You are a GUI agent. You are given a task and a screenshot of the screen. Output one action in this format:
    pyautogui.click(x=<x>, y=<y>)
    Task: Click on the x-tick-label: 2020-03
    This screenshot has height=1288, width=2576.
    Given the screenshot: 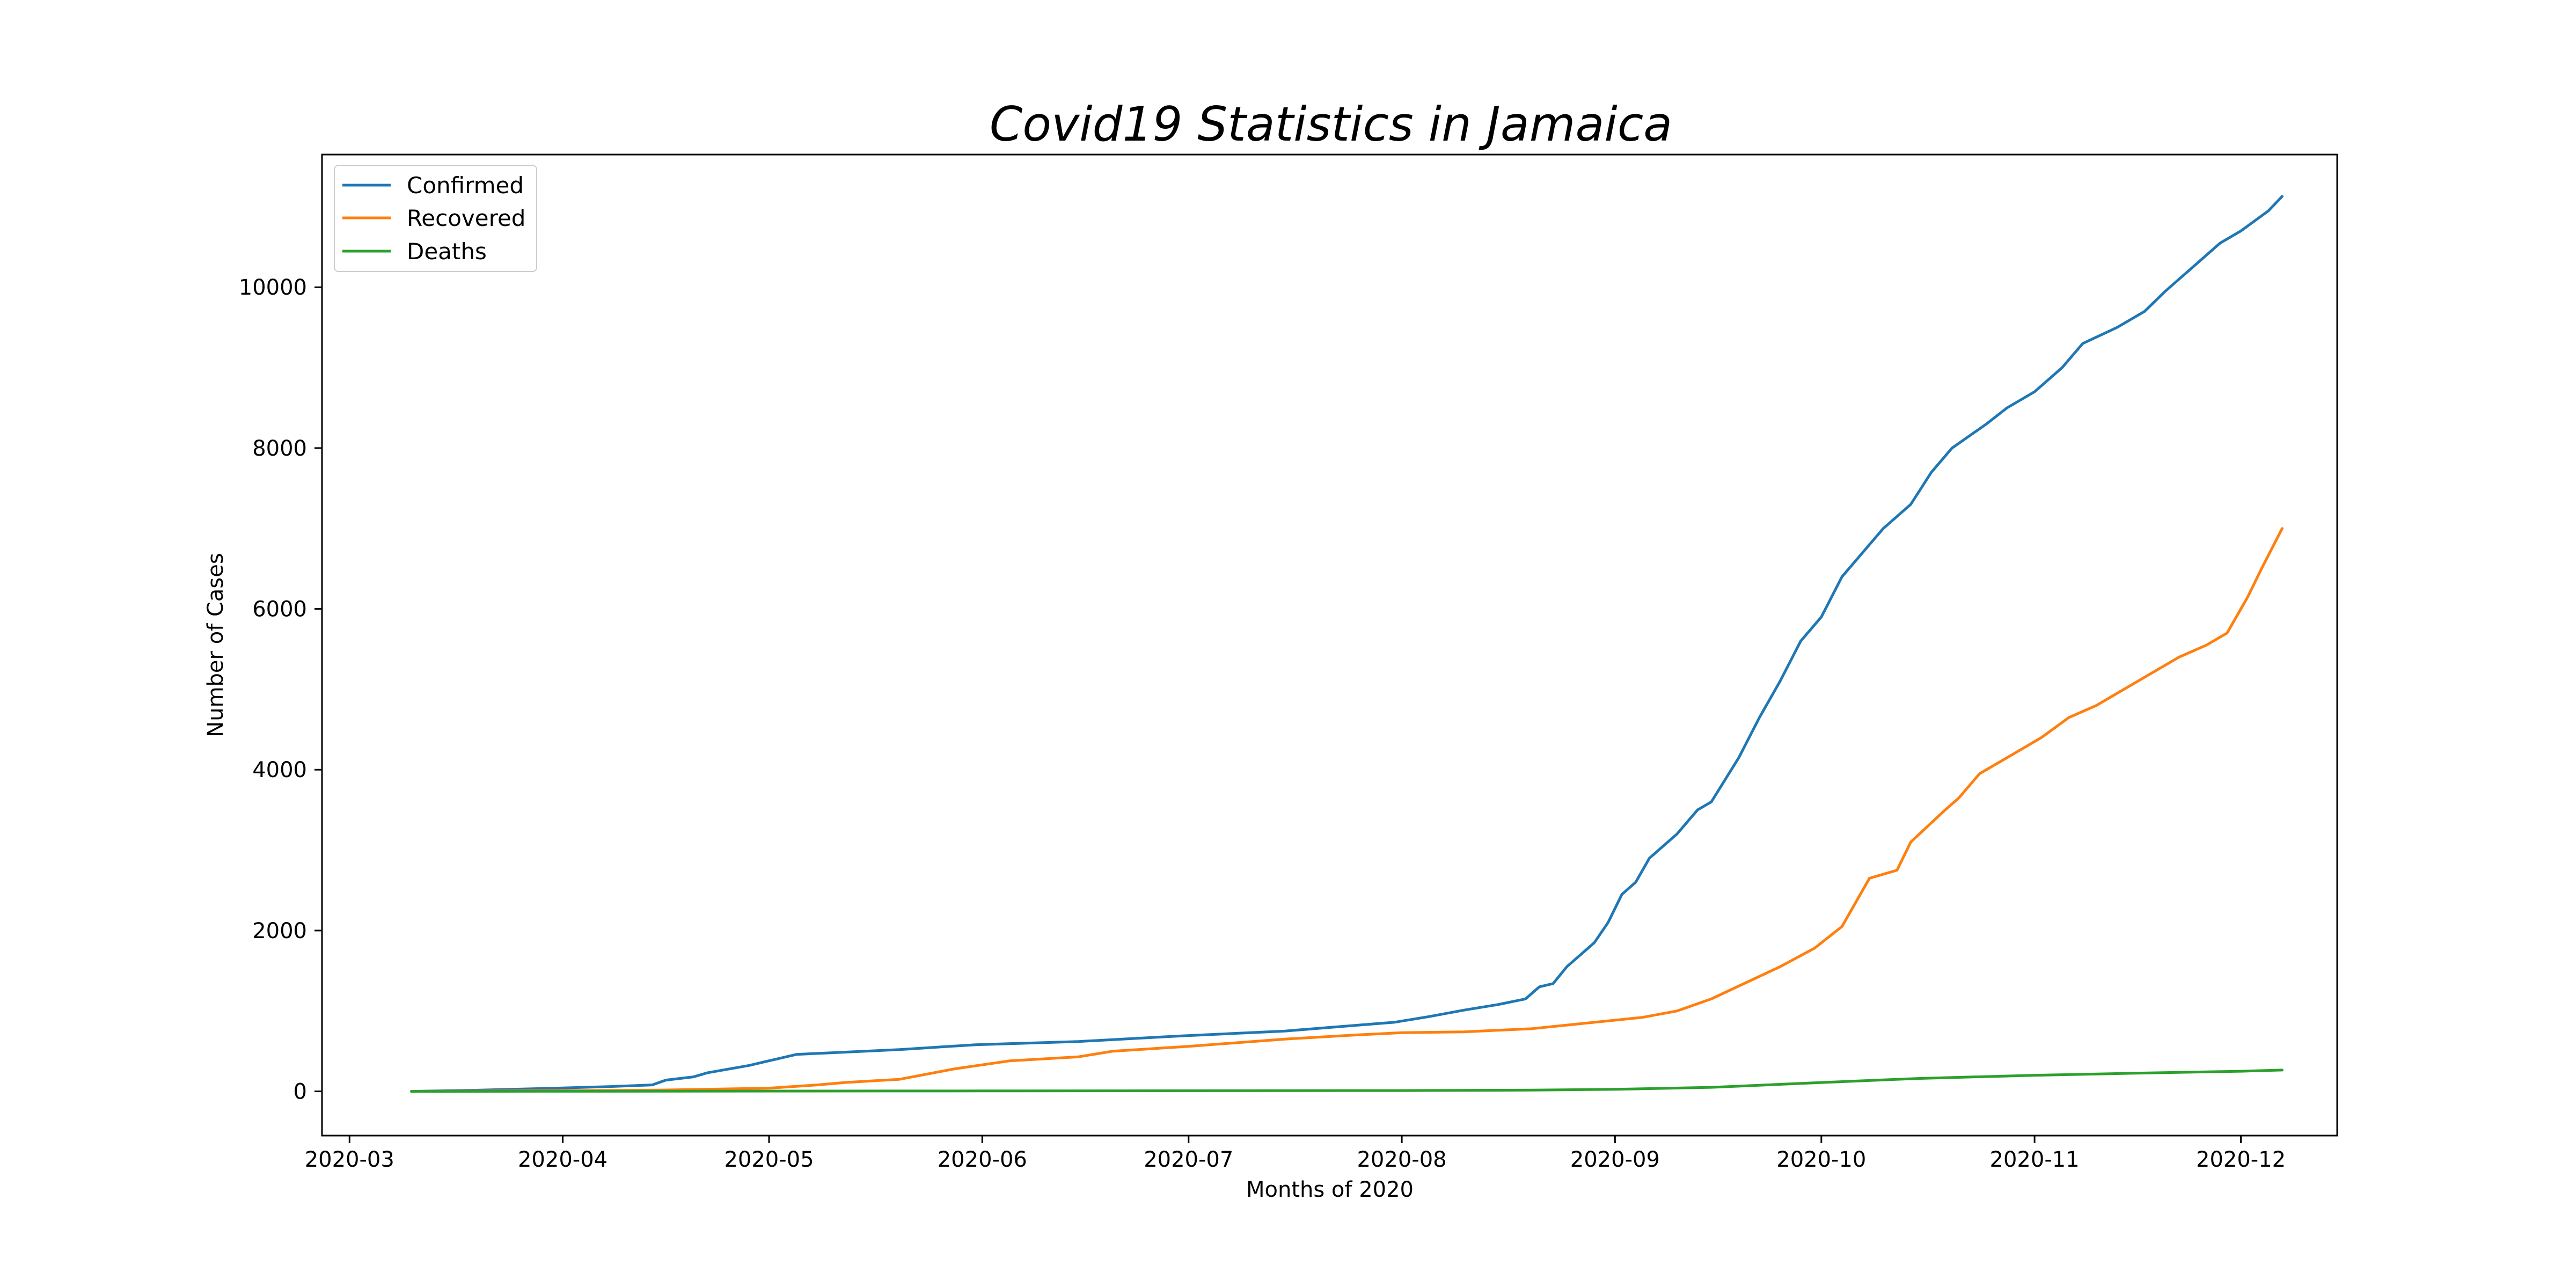 What is the action you would take?
    pyautogui.click(x=349, y=1159)
    